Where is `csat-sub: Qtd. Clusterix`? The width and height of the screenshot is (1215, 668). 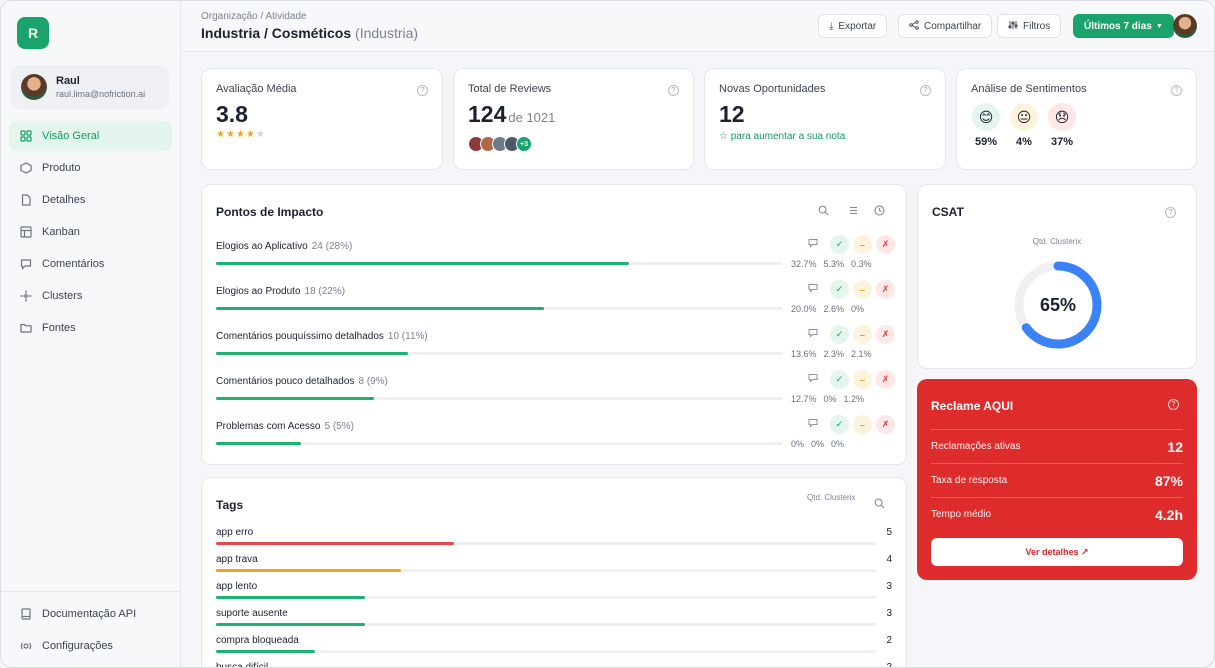 csat-sub: Qtd. Clusterix is located at coordinates (1057, 241).